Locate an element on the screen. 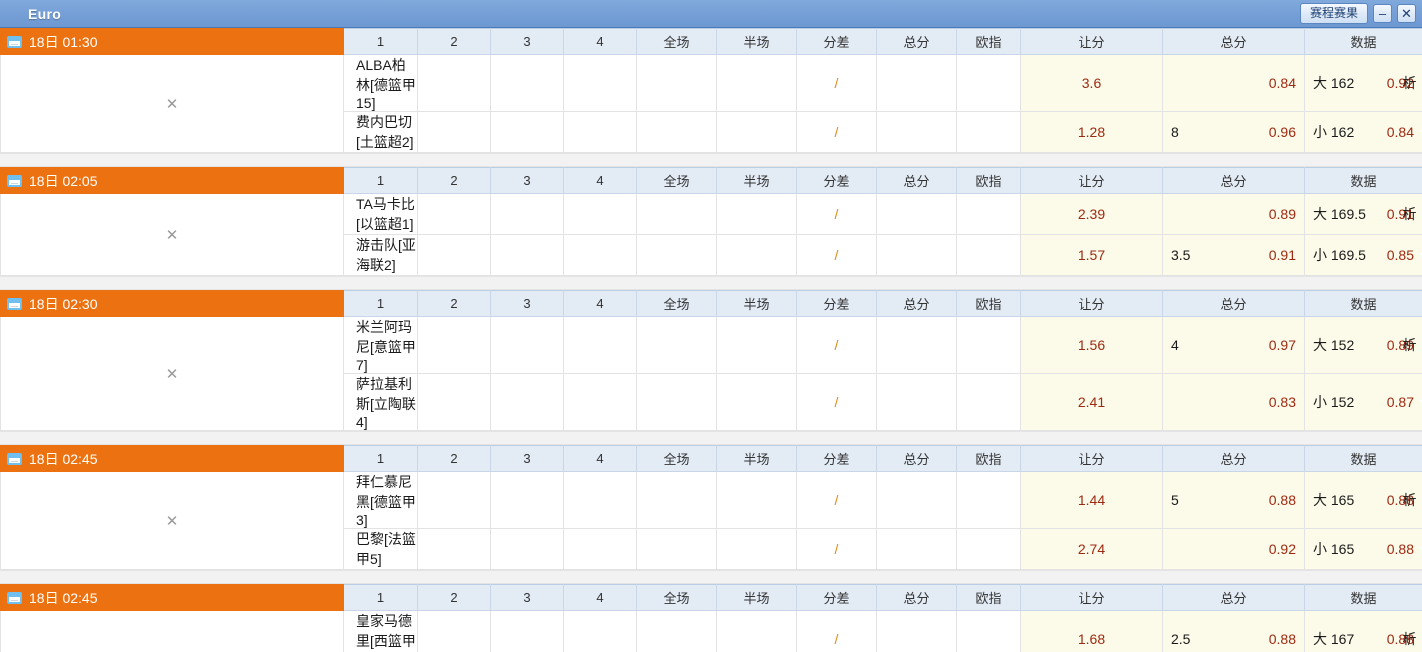  handicap-cell: 4 0.97 is located at coordinates (1233, 345).